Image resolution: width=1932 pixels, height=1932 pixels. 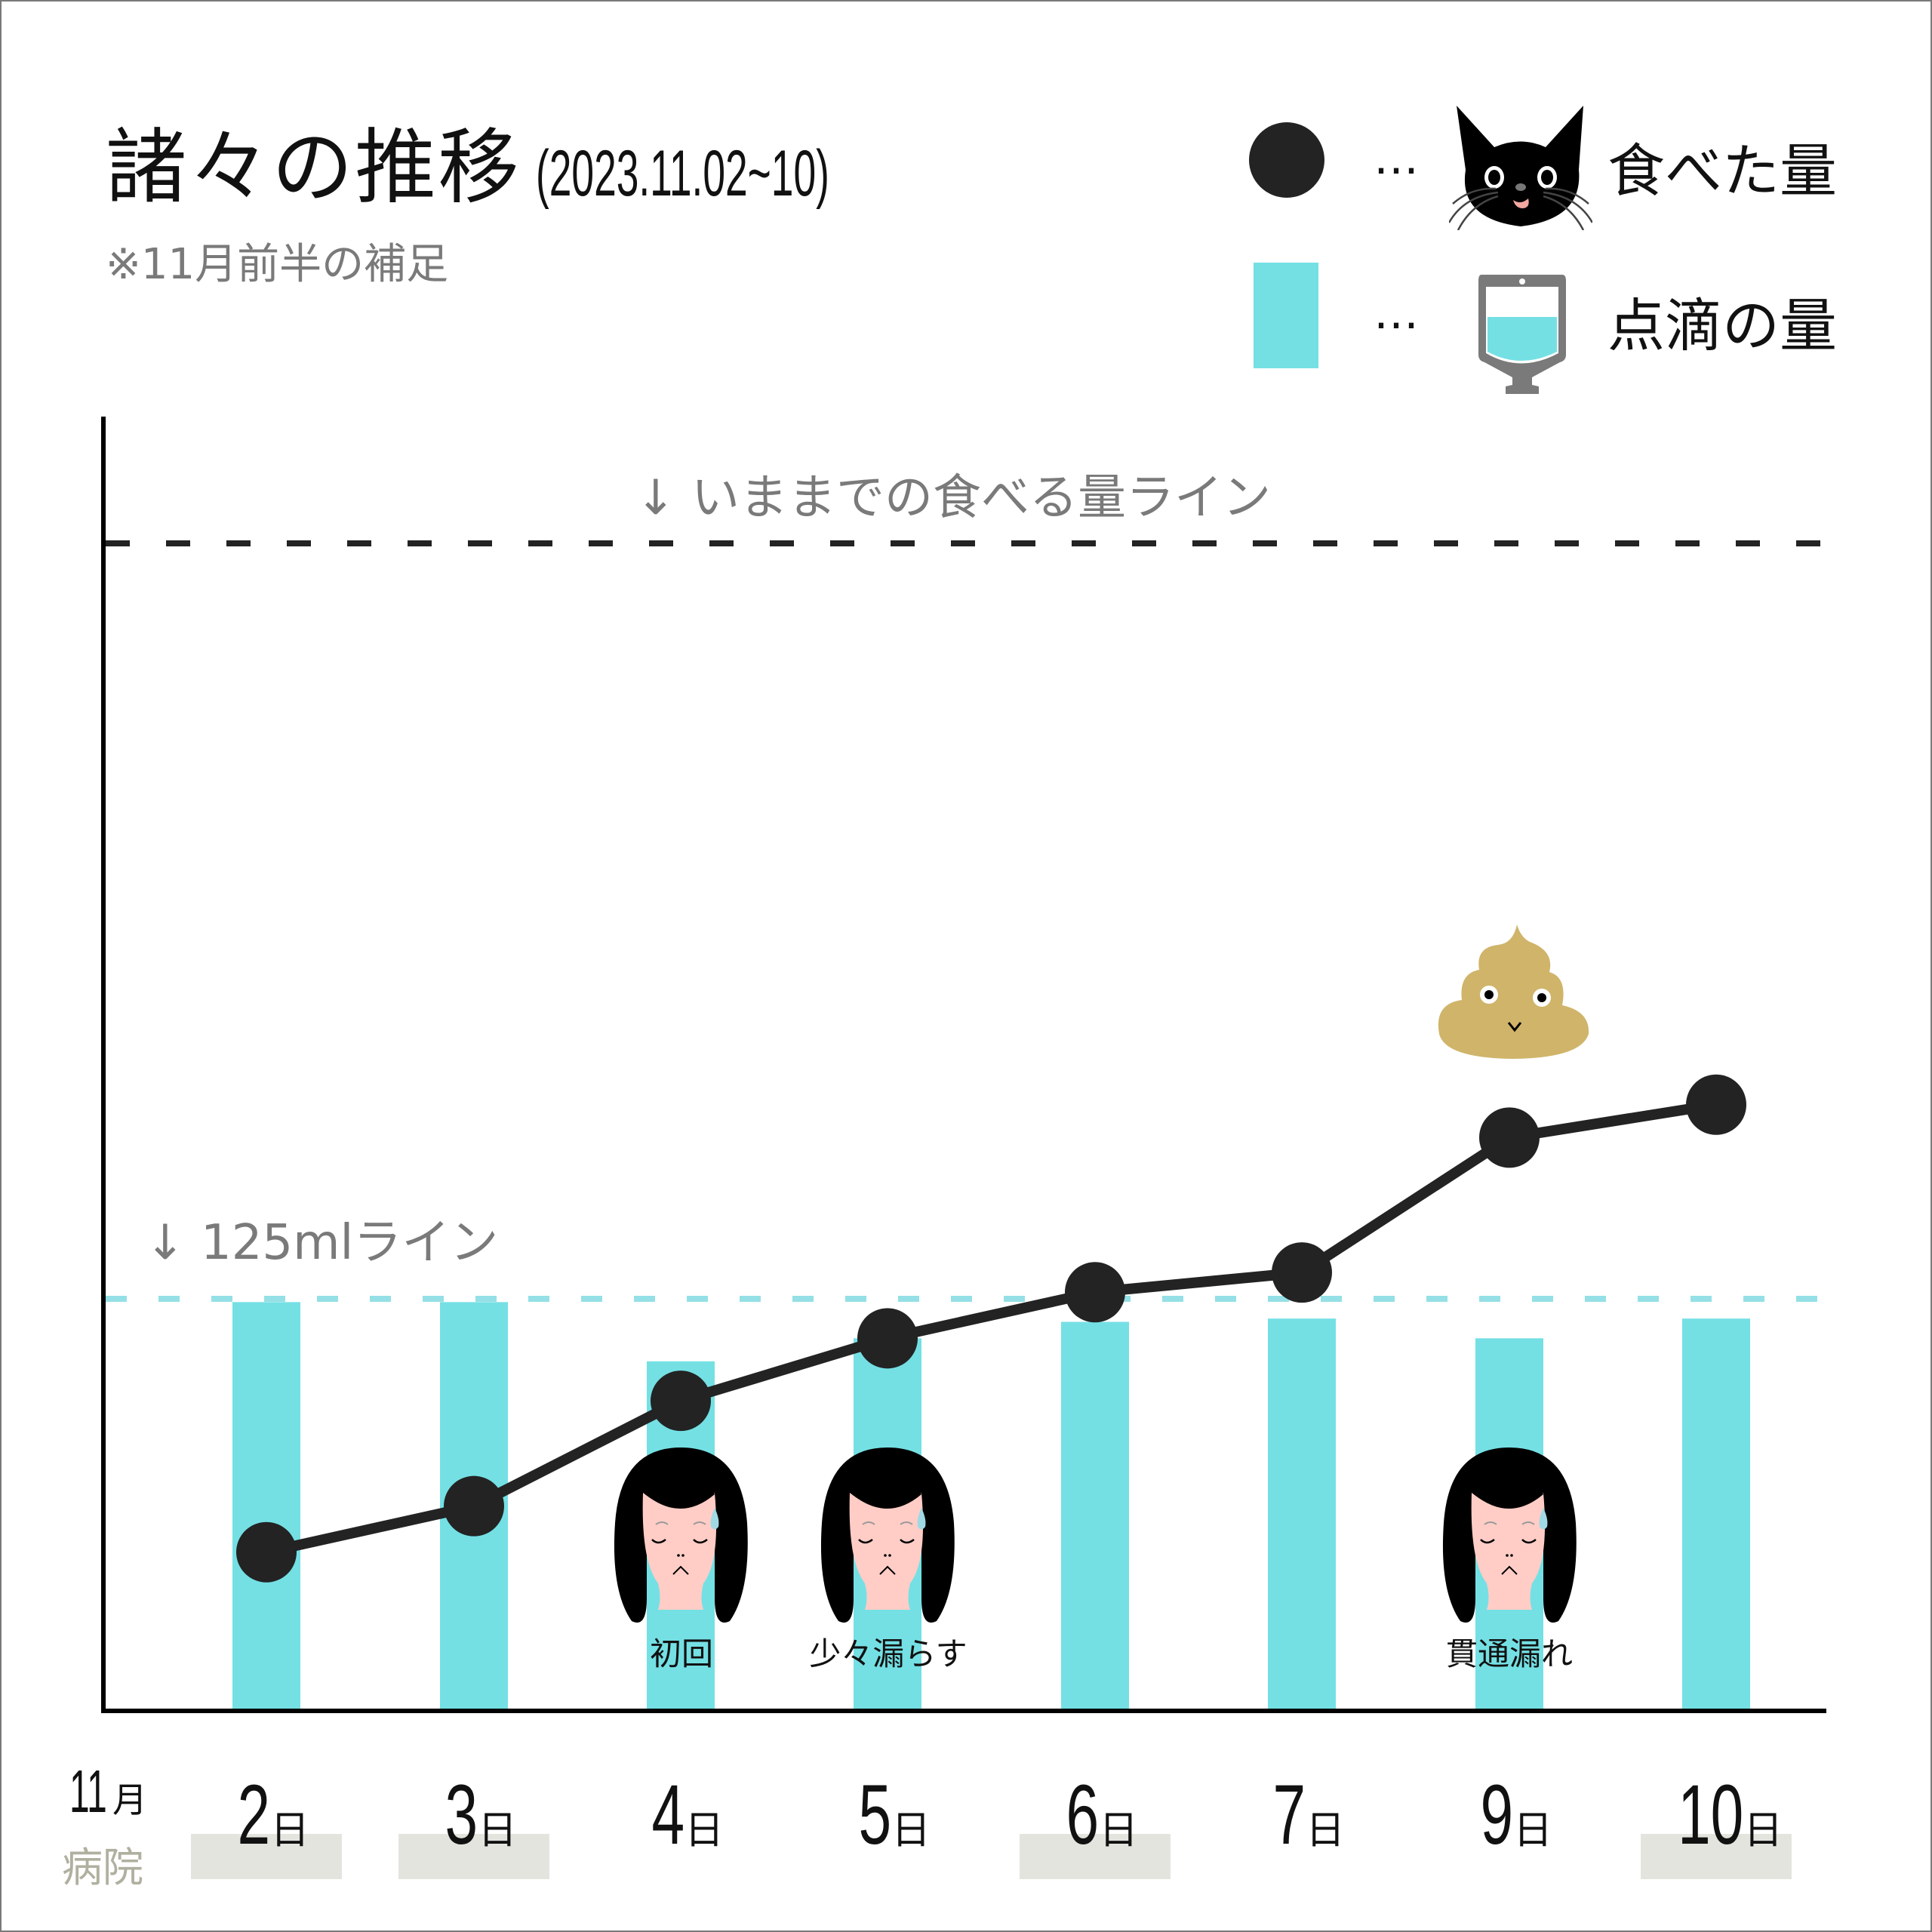 I want to click on x-axis-day-label: 3日, so click(x=481, y=1814).